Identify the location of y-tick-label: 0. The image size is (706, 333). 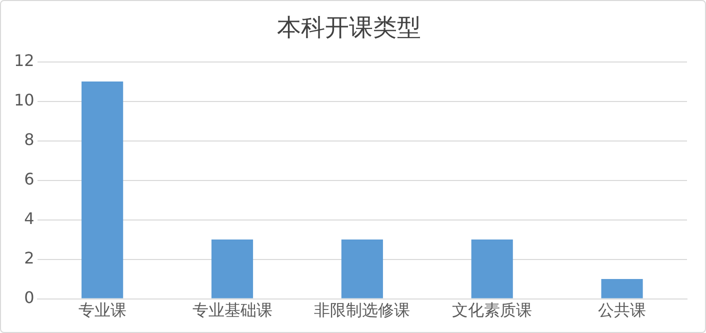
(29, 297).